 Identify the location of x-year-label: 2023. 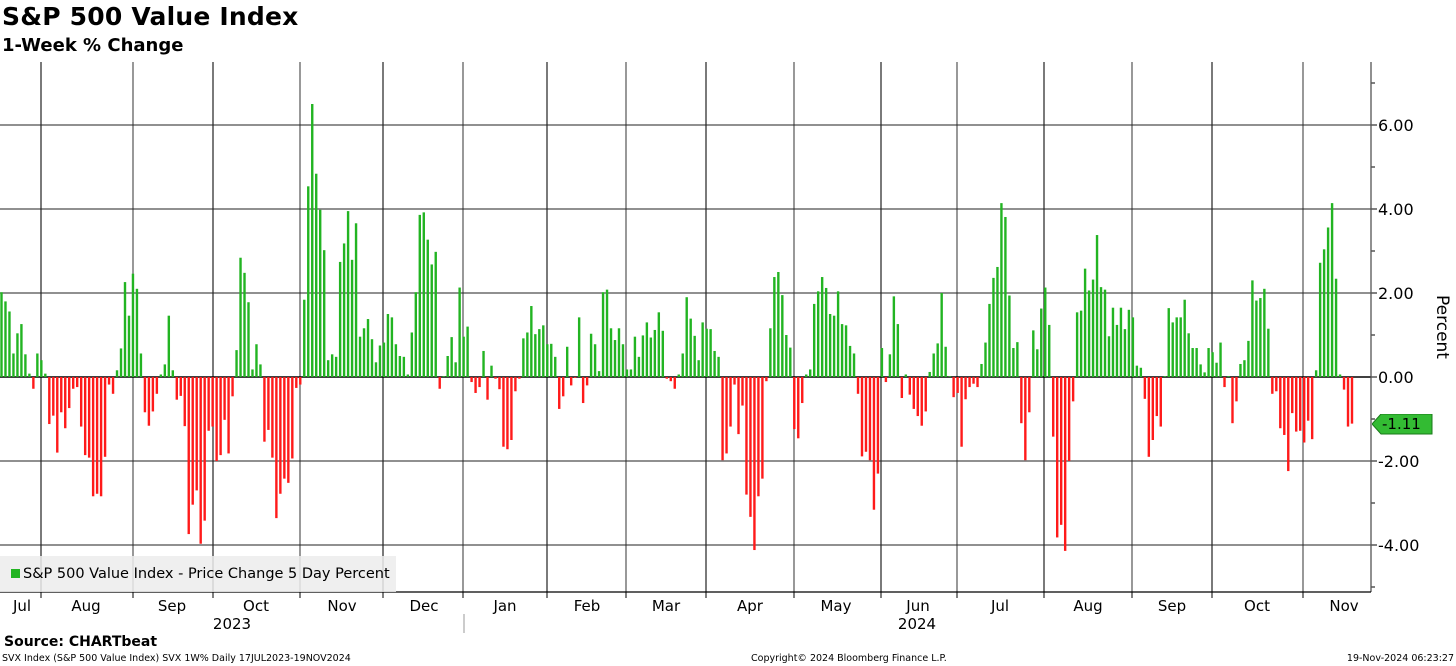
(232, 624).